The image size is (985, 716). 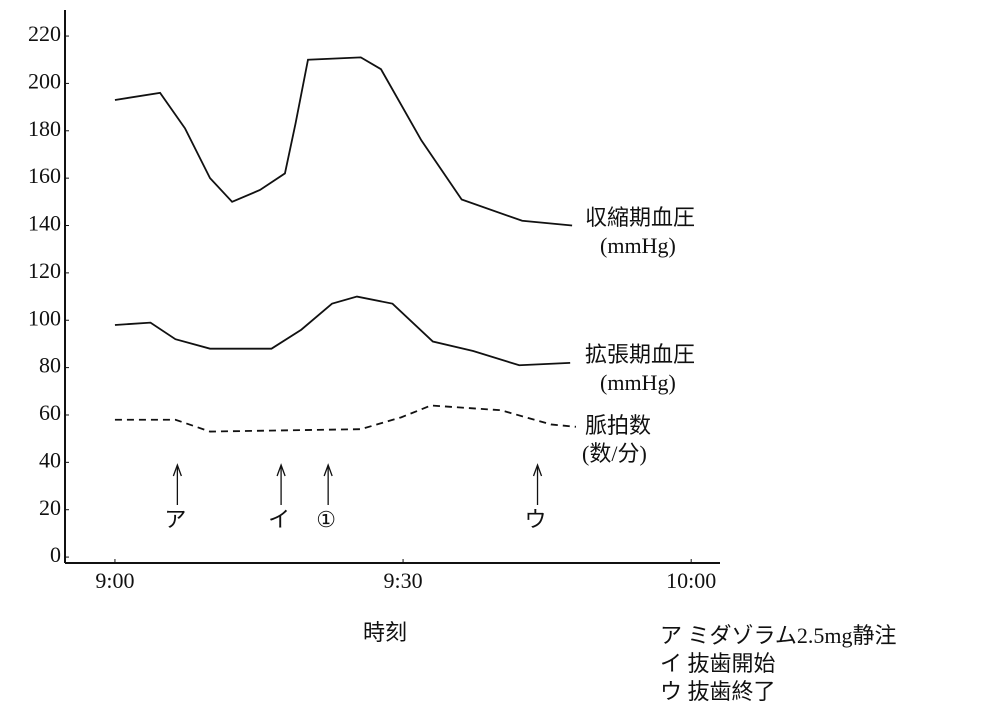 I want to click on y-tick-label: 0, so click(x=55, y=554).